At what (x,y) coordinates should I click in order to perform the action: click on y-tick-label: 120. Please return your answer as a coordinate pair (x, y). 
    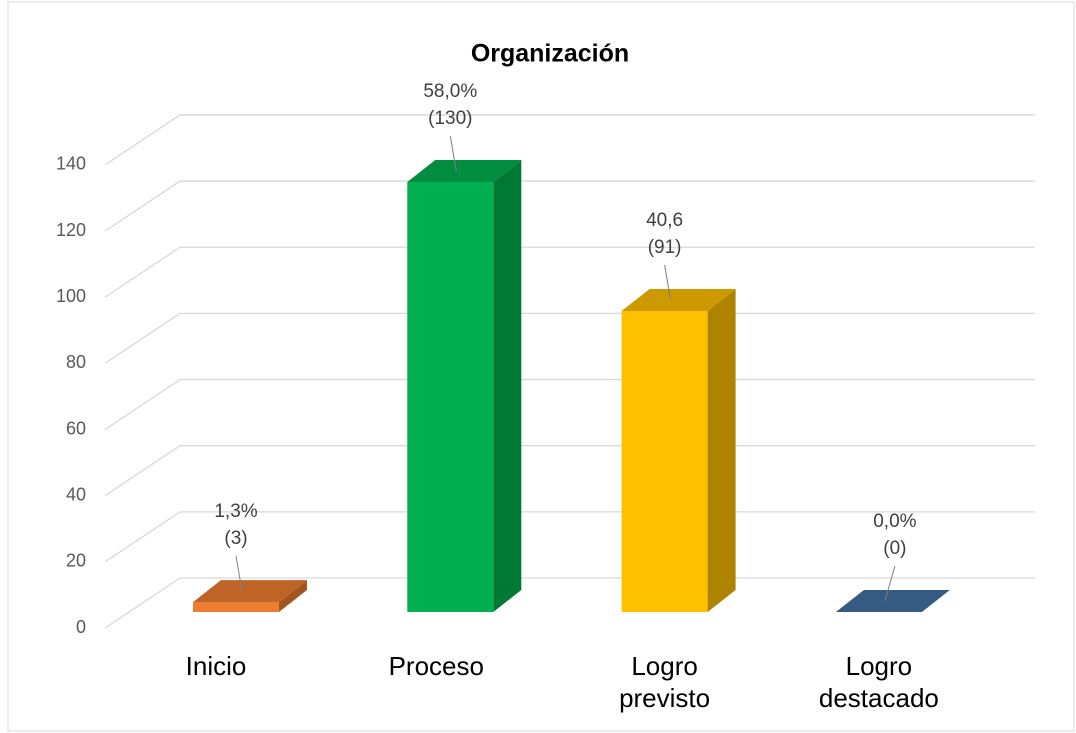
    Looking at the image, I should click on (71, 230).